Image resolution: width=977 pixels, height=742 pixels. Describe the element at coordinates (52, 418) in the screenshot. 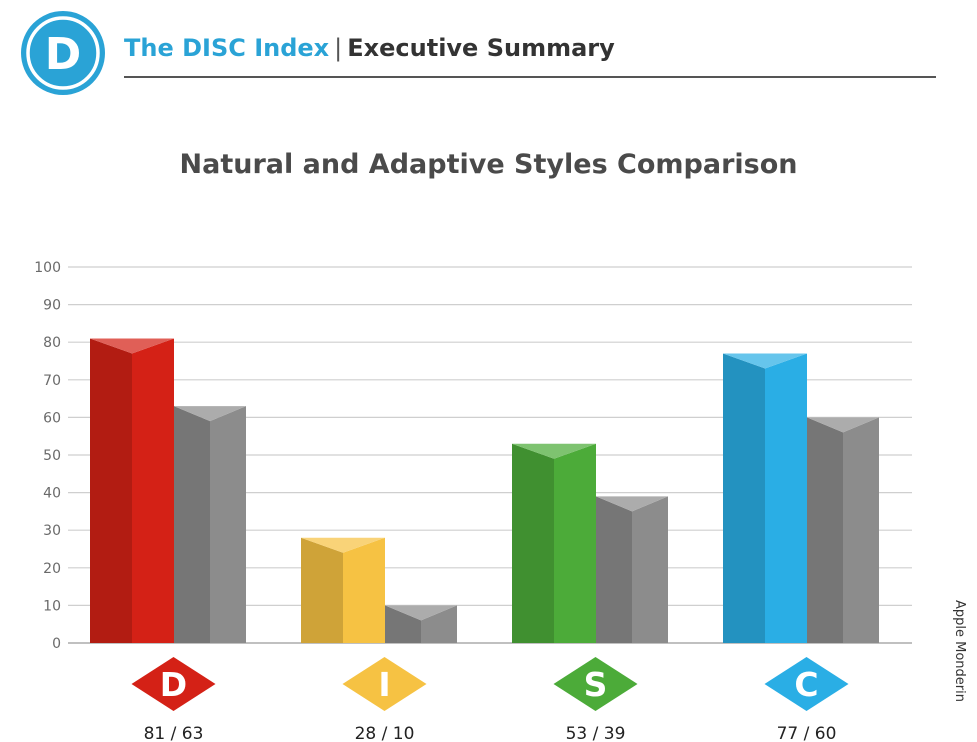

I see `y-tick-label: 60` at that location.